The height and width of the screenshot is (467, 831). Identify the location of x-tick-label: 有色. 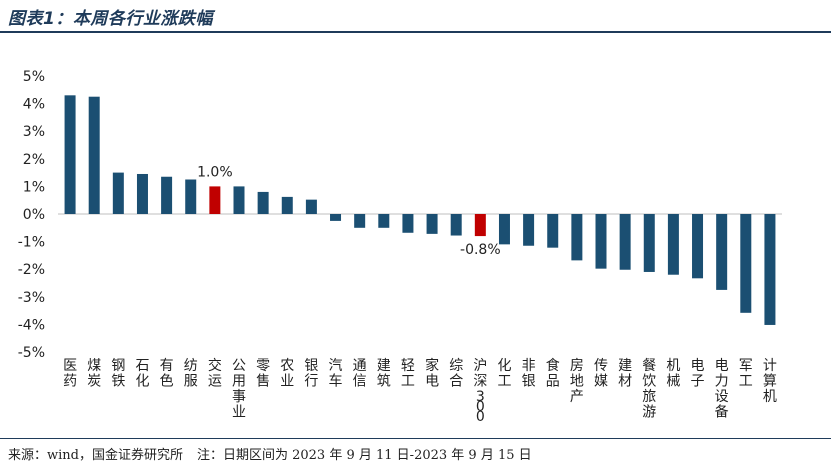
(167, 374).